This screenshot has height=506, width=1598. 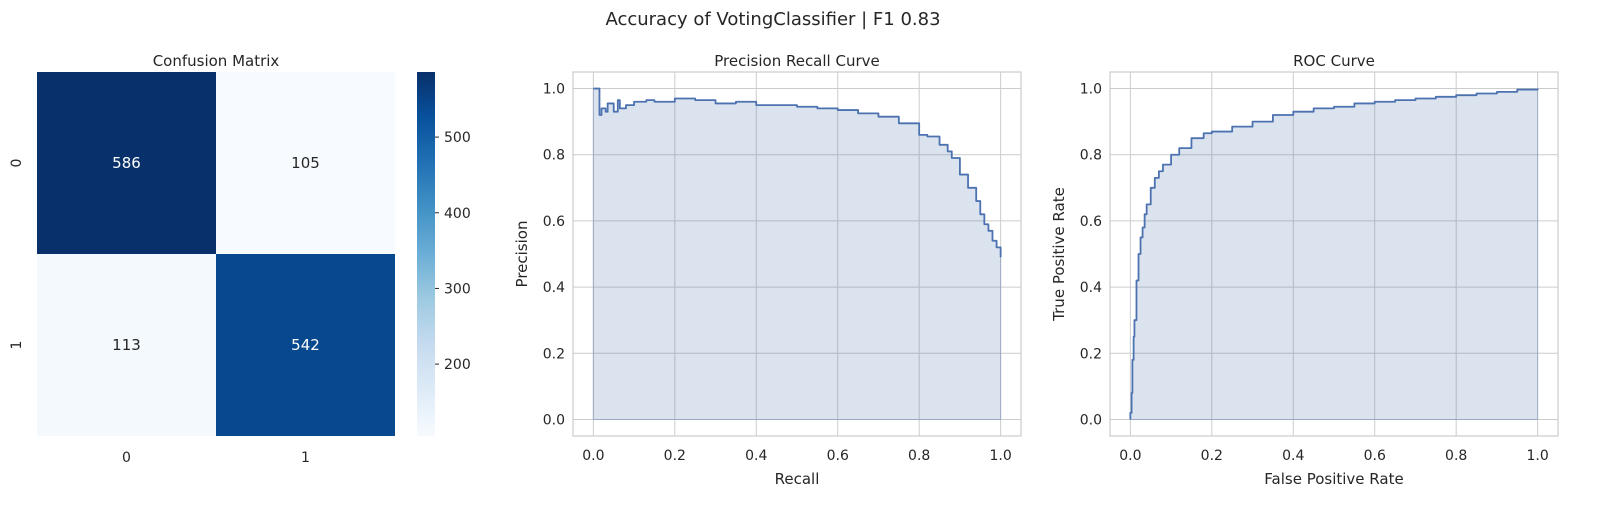 I want to click on pr-xlabel: Recall, so click(x=797, y=479).